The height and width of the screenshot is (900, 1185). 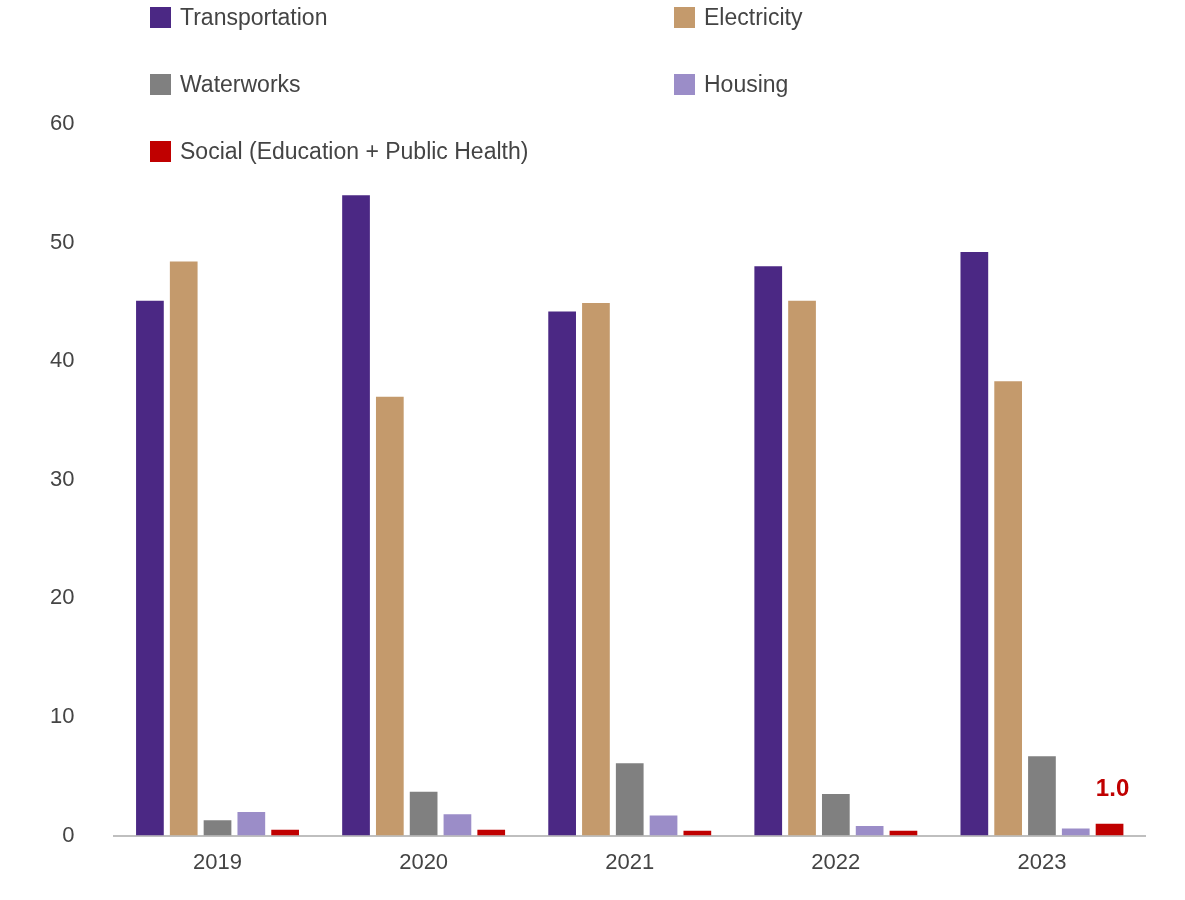 What do you see at coordinates (630, 861) in the screenshot?
I see `x-tick-label: 2021` at bounding box center [630, 861].